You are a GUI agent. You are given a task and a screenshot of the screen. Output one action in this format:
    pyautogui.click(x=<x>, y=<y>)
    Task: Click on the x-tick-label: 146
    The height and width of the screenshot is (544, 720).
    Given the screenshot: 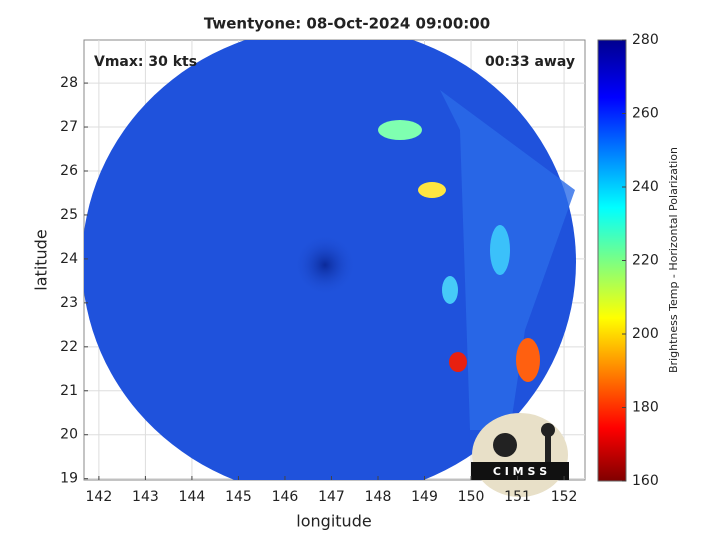 What is the action you would take?
    pyautogui.click(x=285, y=497)
    